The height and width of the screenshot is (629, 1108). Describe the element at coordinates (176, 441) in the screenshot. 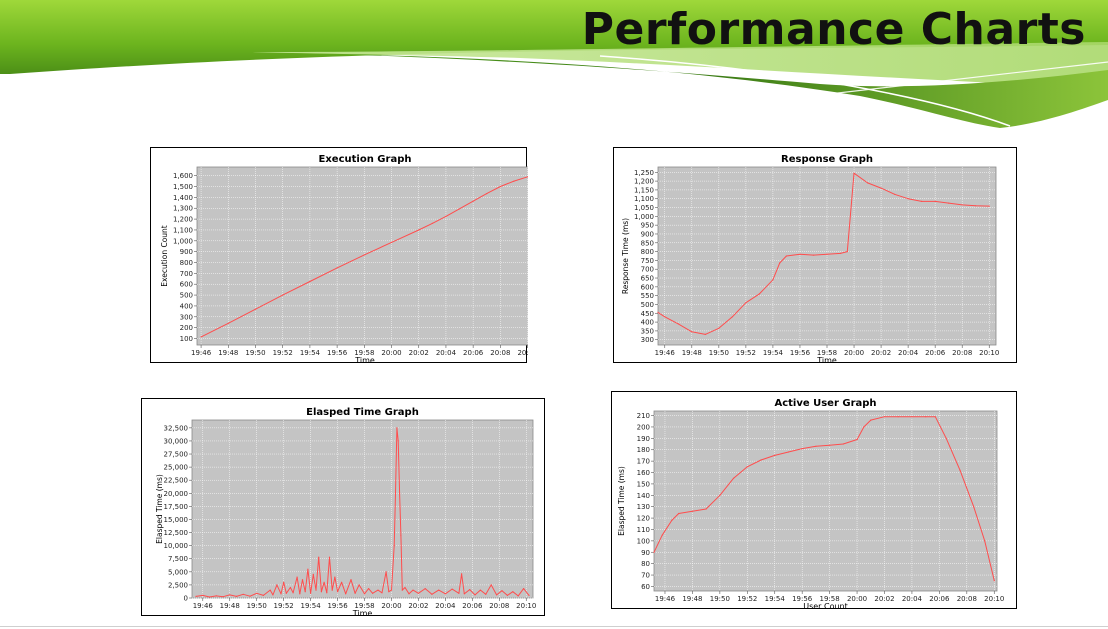

I see `y-tick-label: 30,000` at that location.